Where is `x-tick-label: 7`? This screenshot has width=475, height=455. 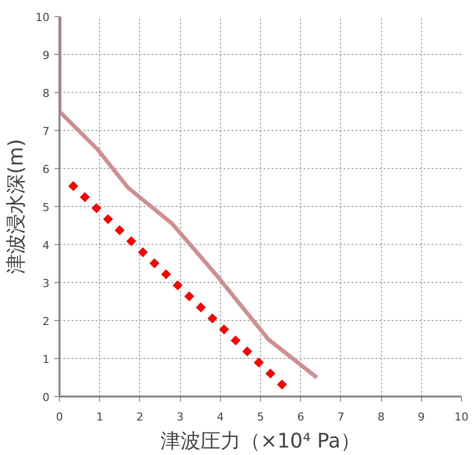 x-tick-label: 7 is located at coordinates (340, 417).